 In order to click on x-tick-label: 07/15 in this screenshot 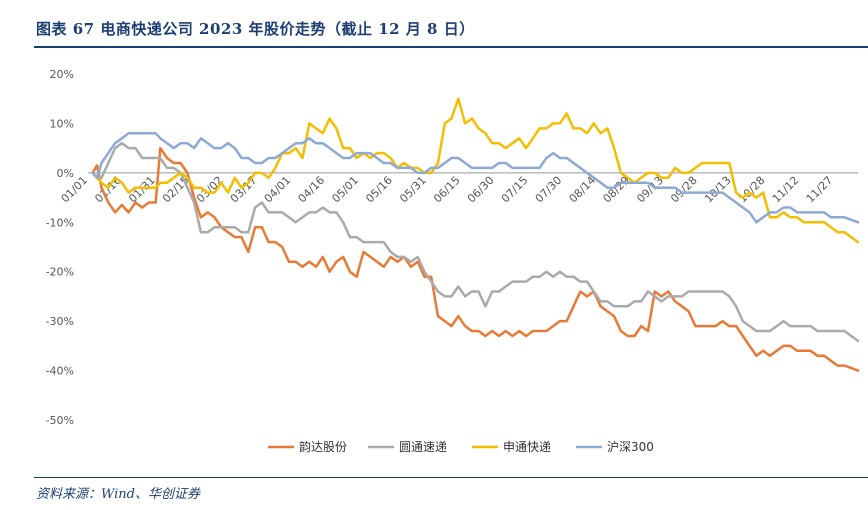, I will do `click(515, 190)`.